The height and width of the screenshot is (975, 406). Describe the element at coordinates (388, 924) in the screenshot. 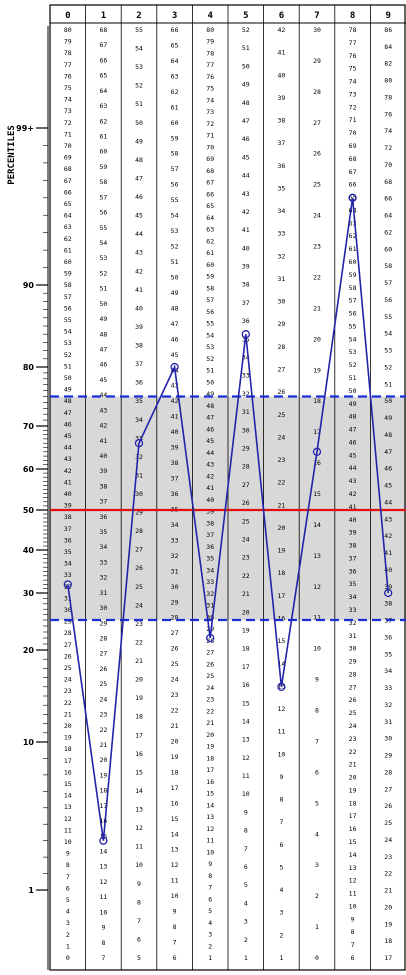

I see `score-cell: 19` at that location.